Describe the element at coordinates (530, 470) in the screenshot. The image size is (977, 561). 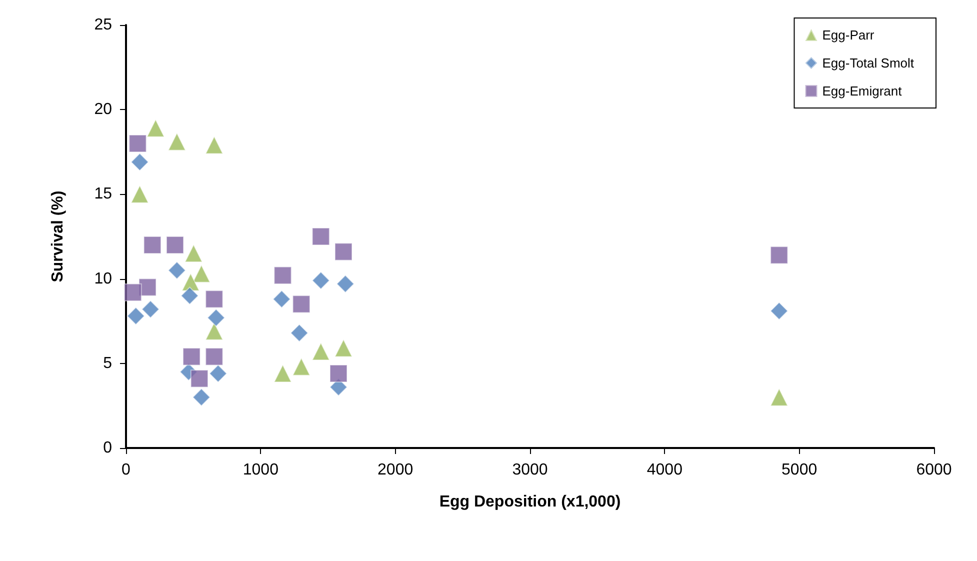
I see `x-tick-label: 3000` at that location.